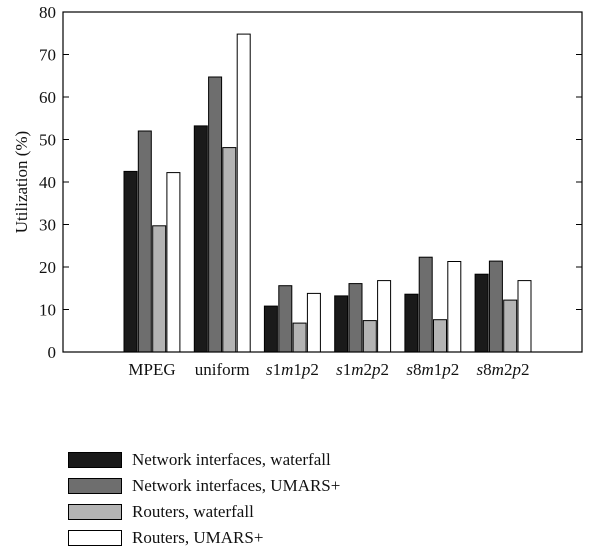 This screenshot has height=553, width=598. I want to click on y-tick-label: 60, so click(47, 97).